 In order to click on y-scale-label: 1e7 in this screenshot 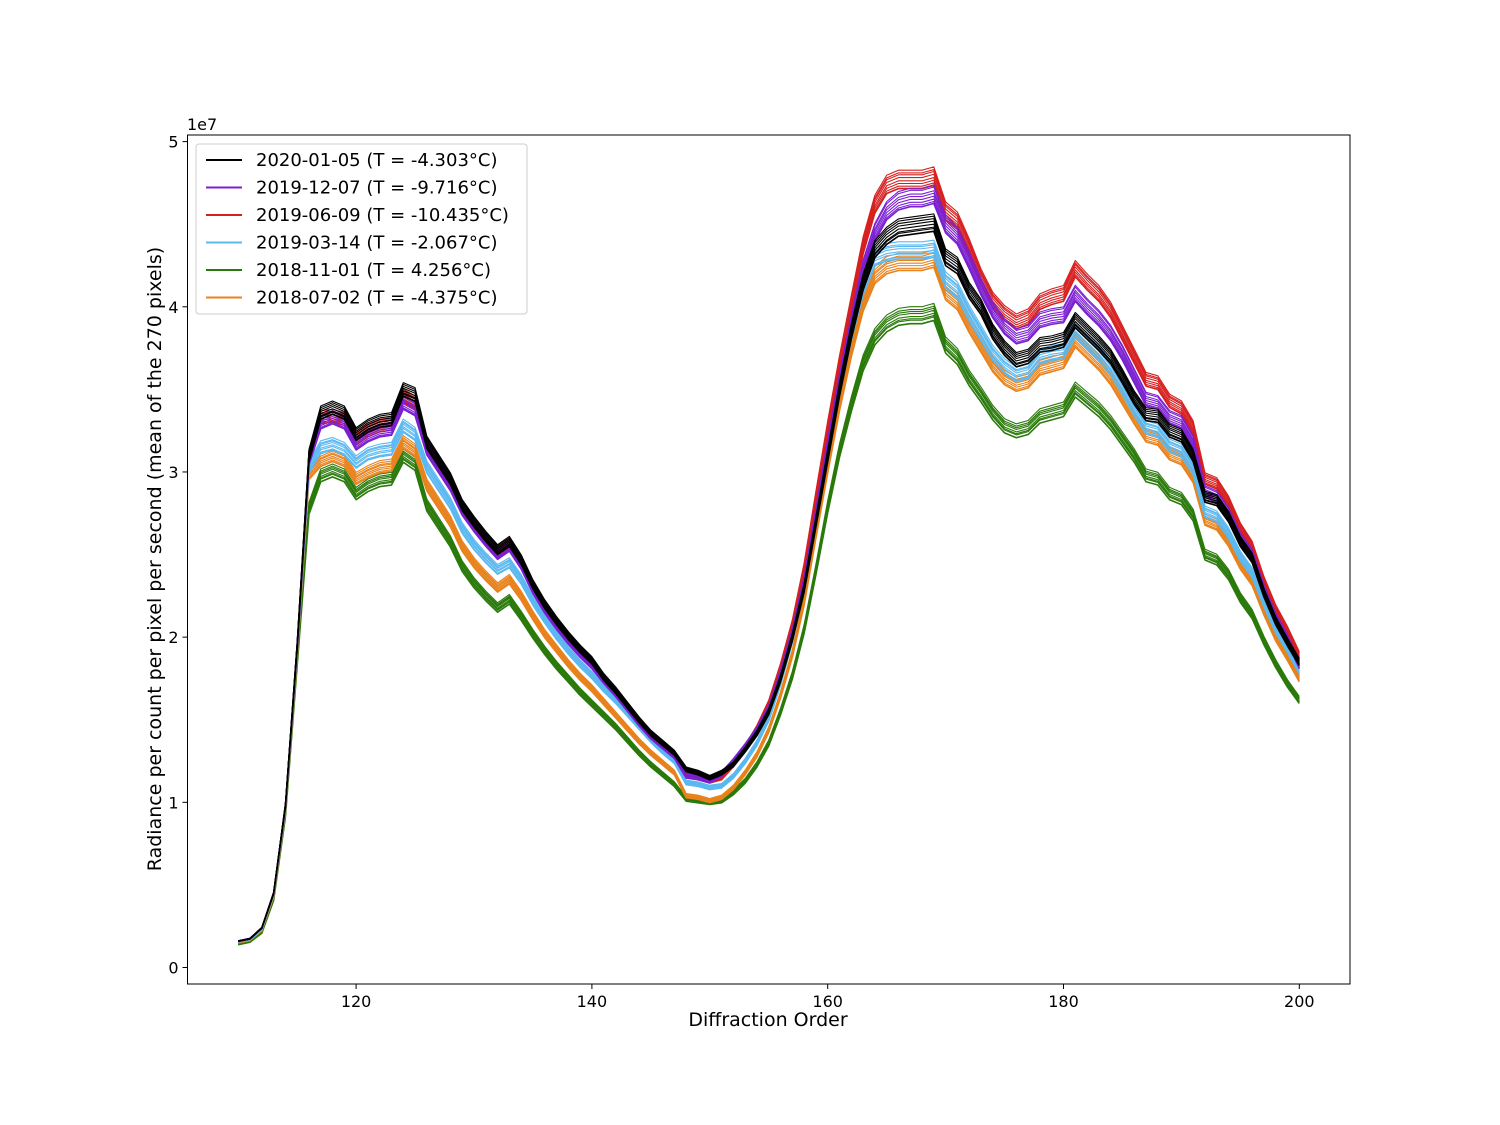, I will do `click(202, 124)`.